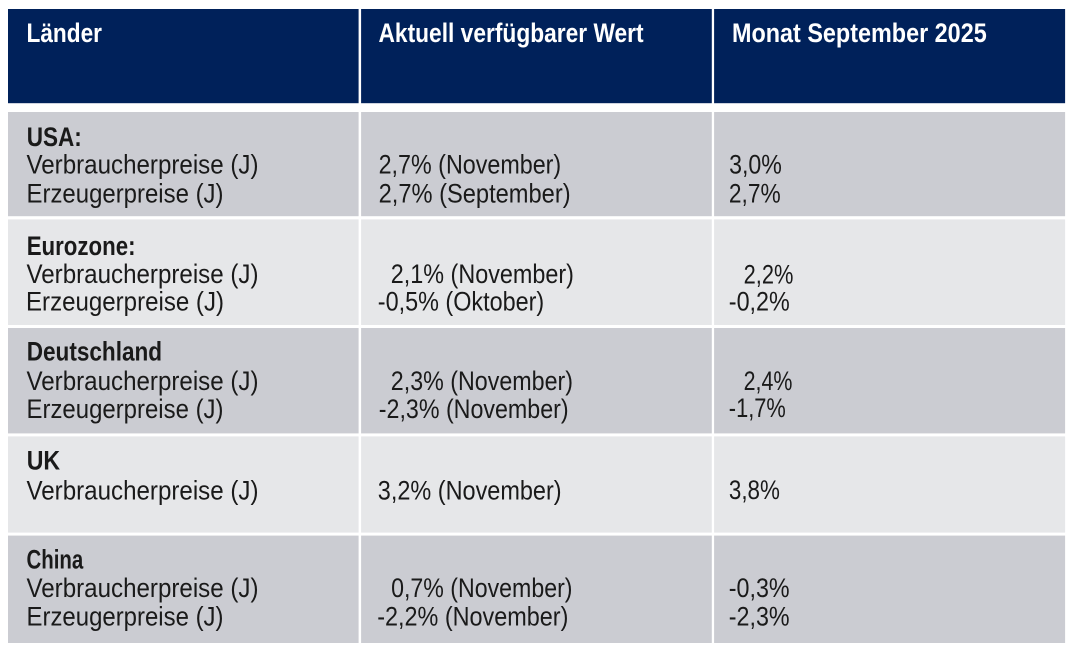 Image resolution: width=1074 pixels, height=652 pixels. Describe the element at coordinates (474, 409) in the screenshot. I see `svg-text: -2,3% (November)` at that location.